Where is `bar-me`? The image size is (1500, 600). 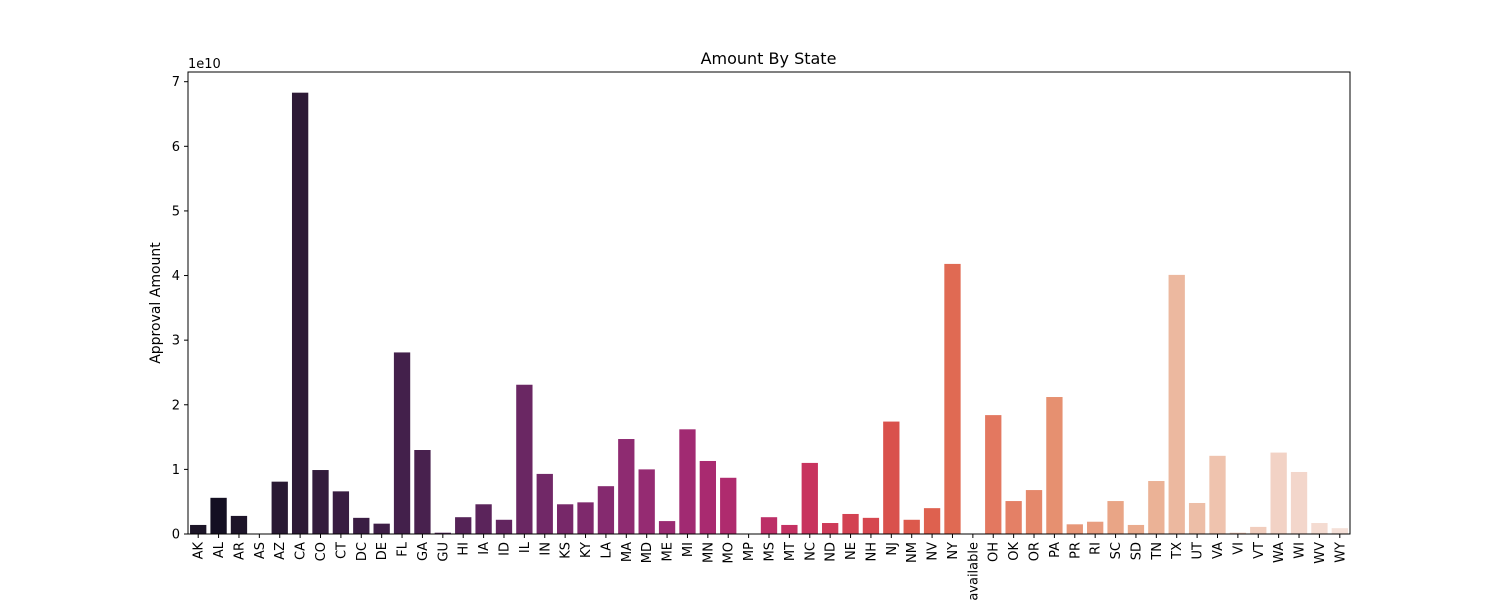 bar-me is located at coordinates (667, 527).